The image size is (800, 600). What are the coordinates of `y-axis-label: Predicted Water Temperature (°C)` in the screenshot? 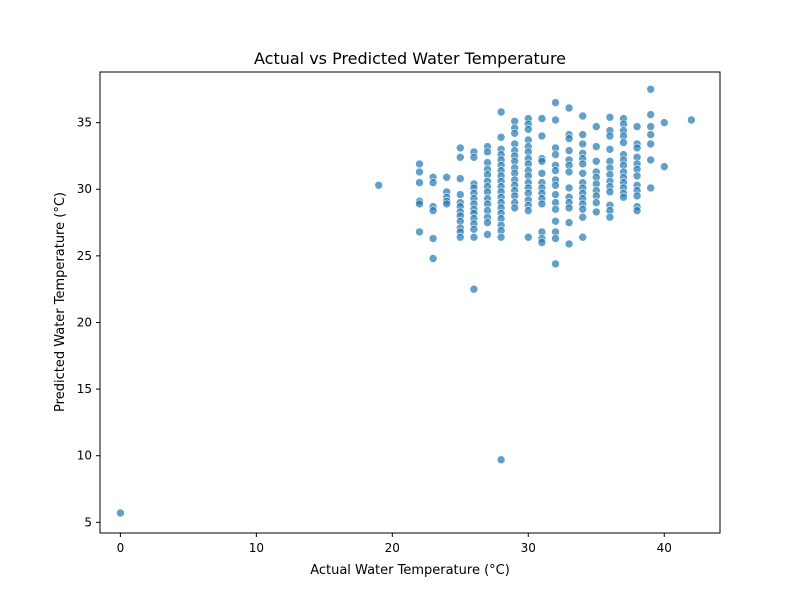 It's located at (60, 302).